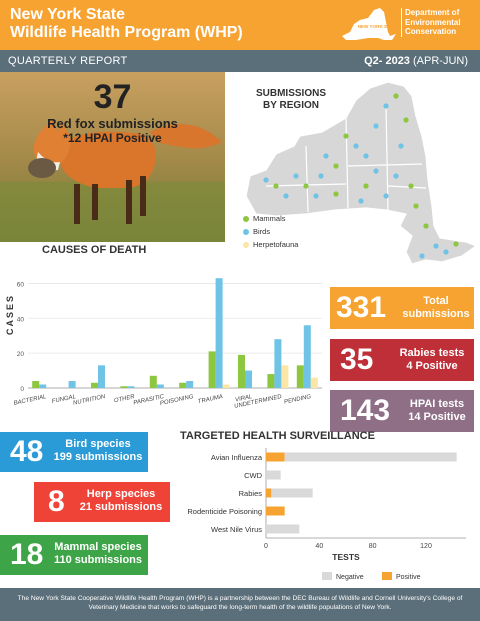  Describe the element at coordinates (160, 386) in the screenshot. I see `bar-birds-parasitic` at that location.